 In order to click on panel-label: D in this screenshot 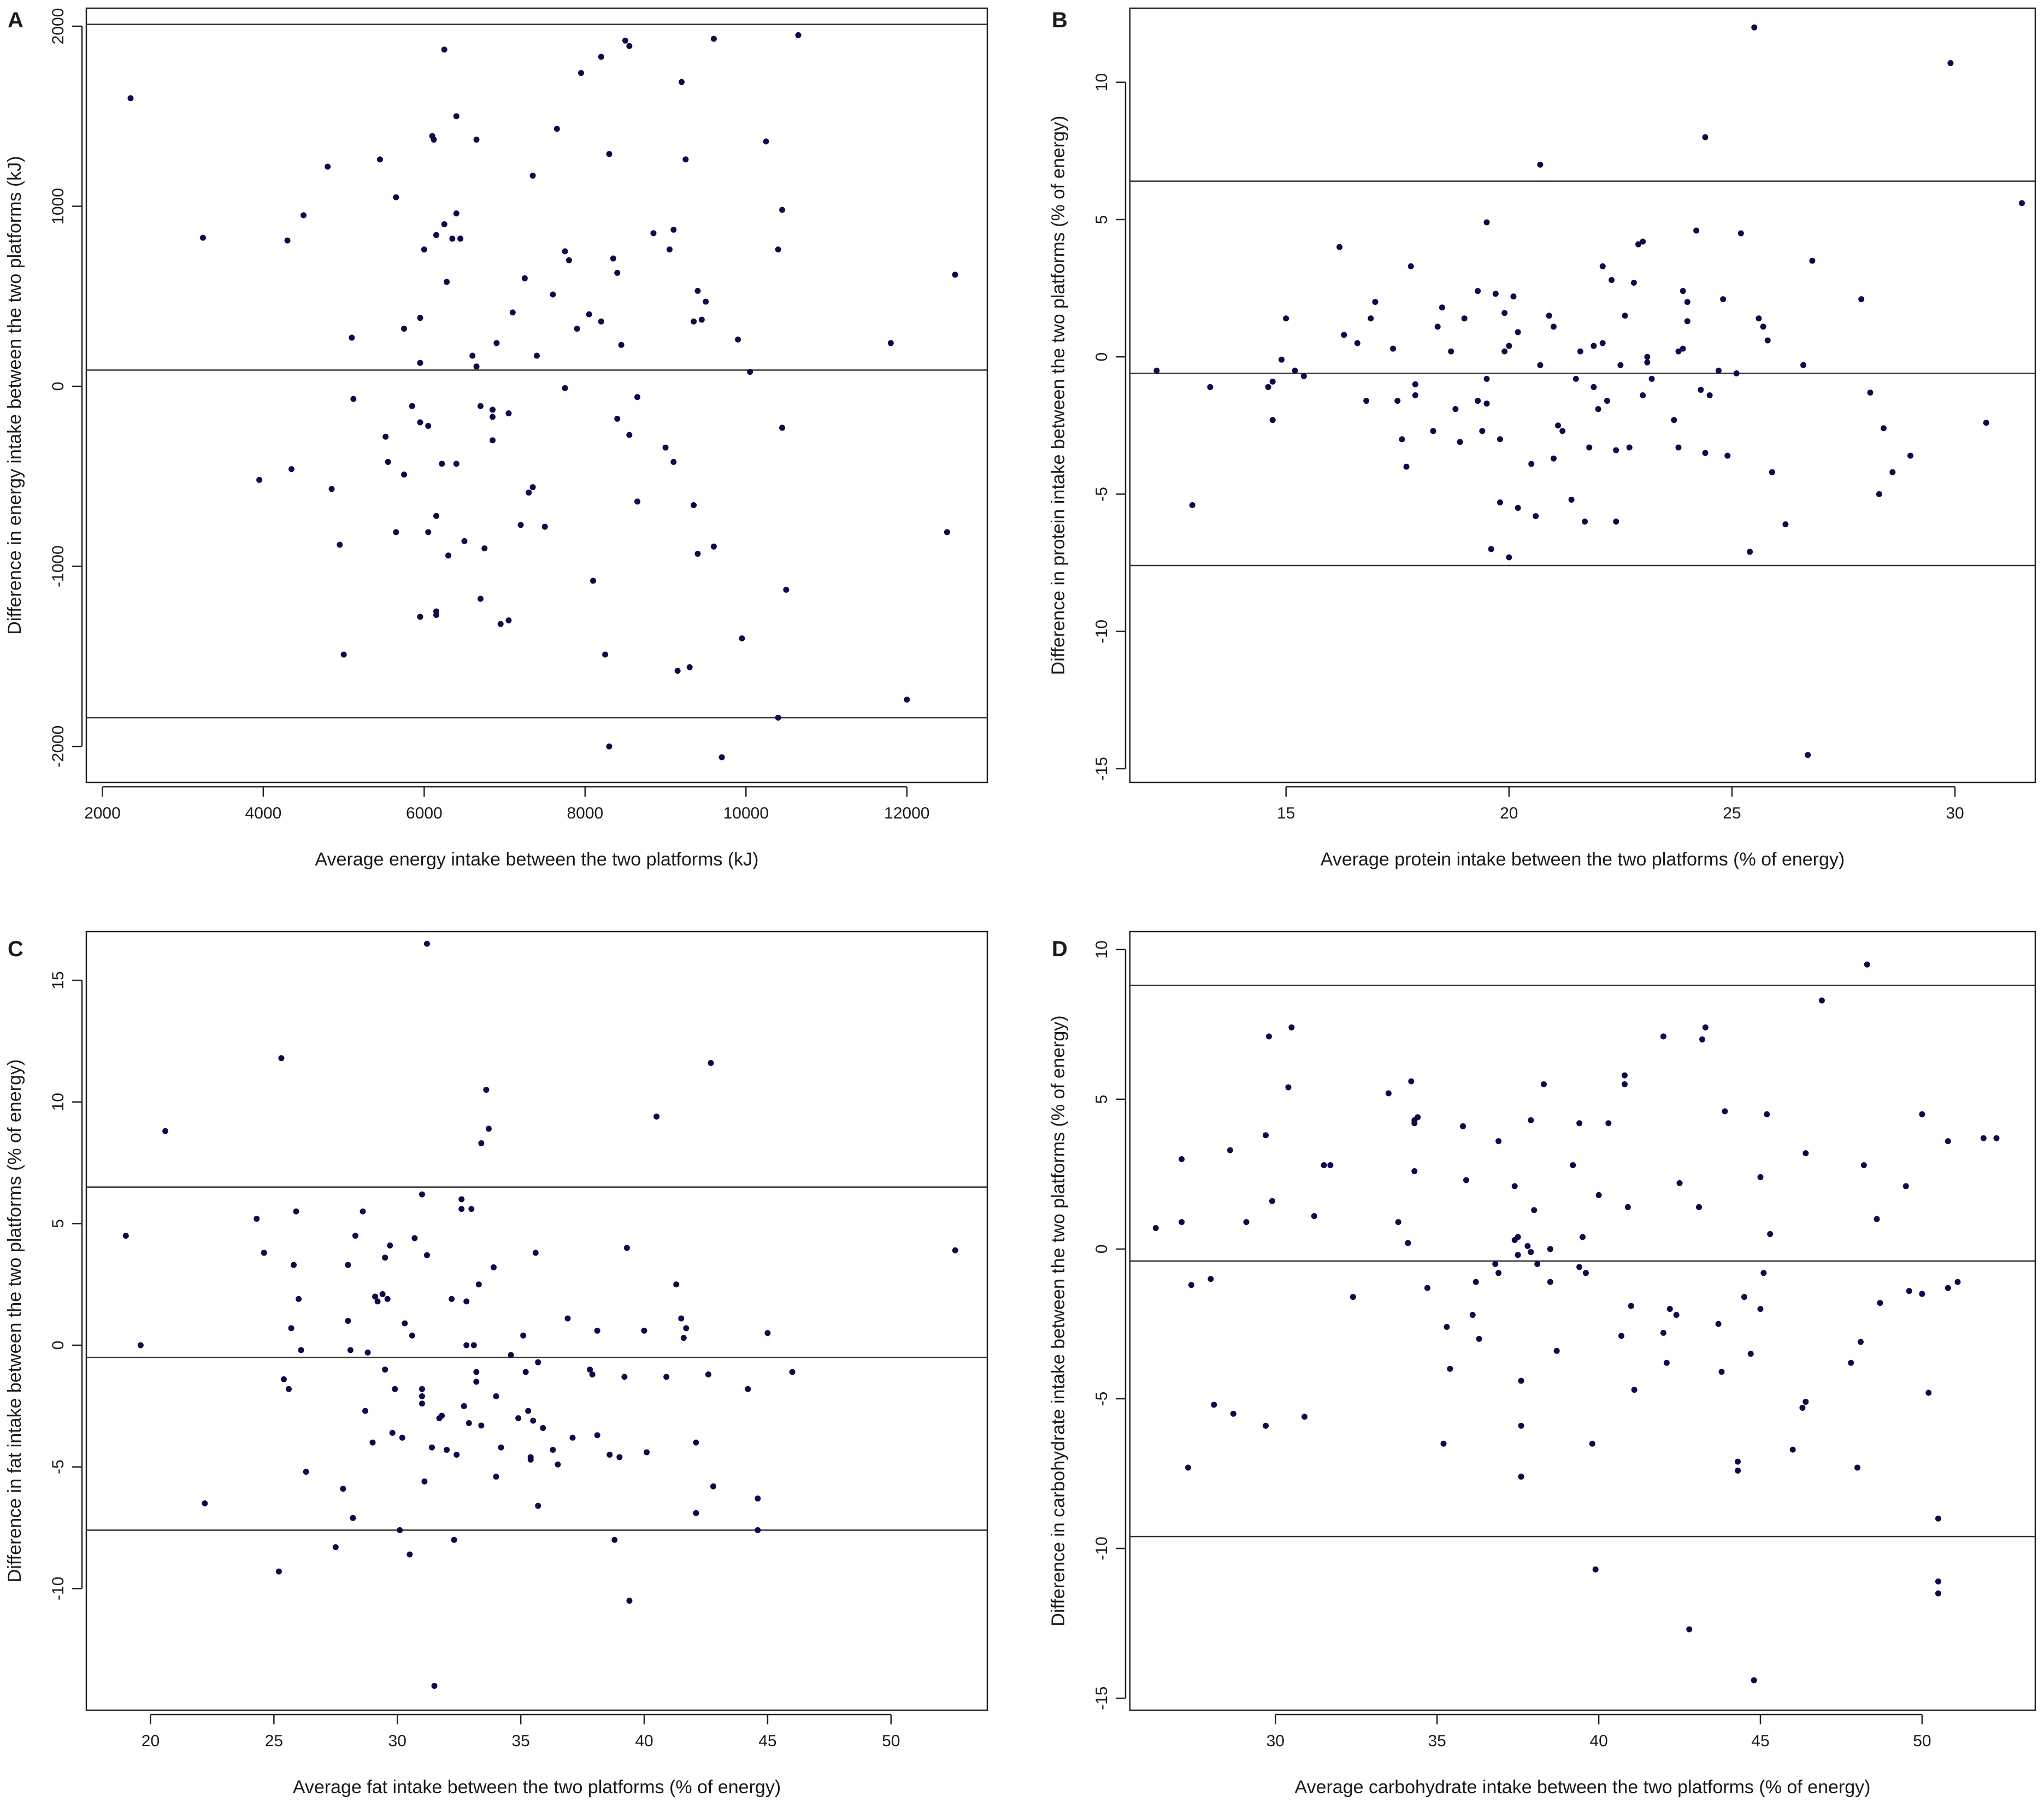, I will do `click(1060, 949)`.